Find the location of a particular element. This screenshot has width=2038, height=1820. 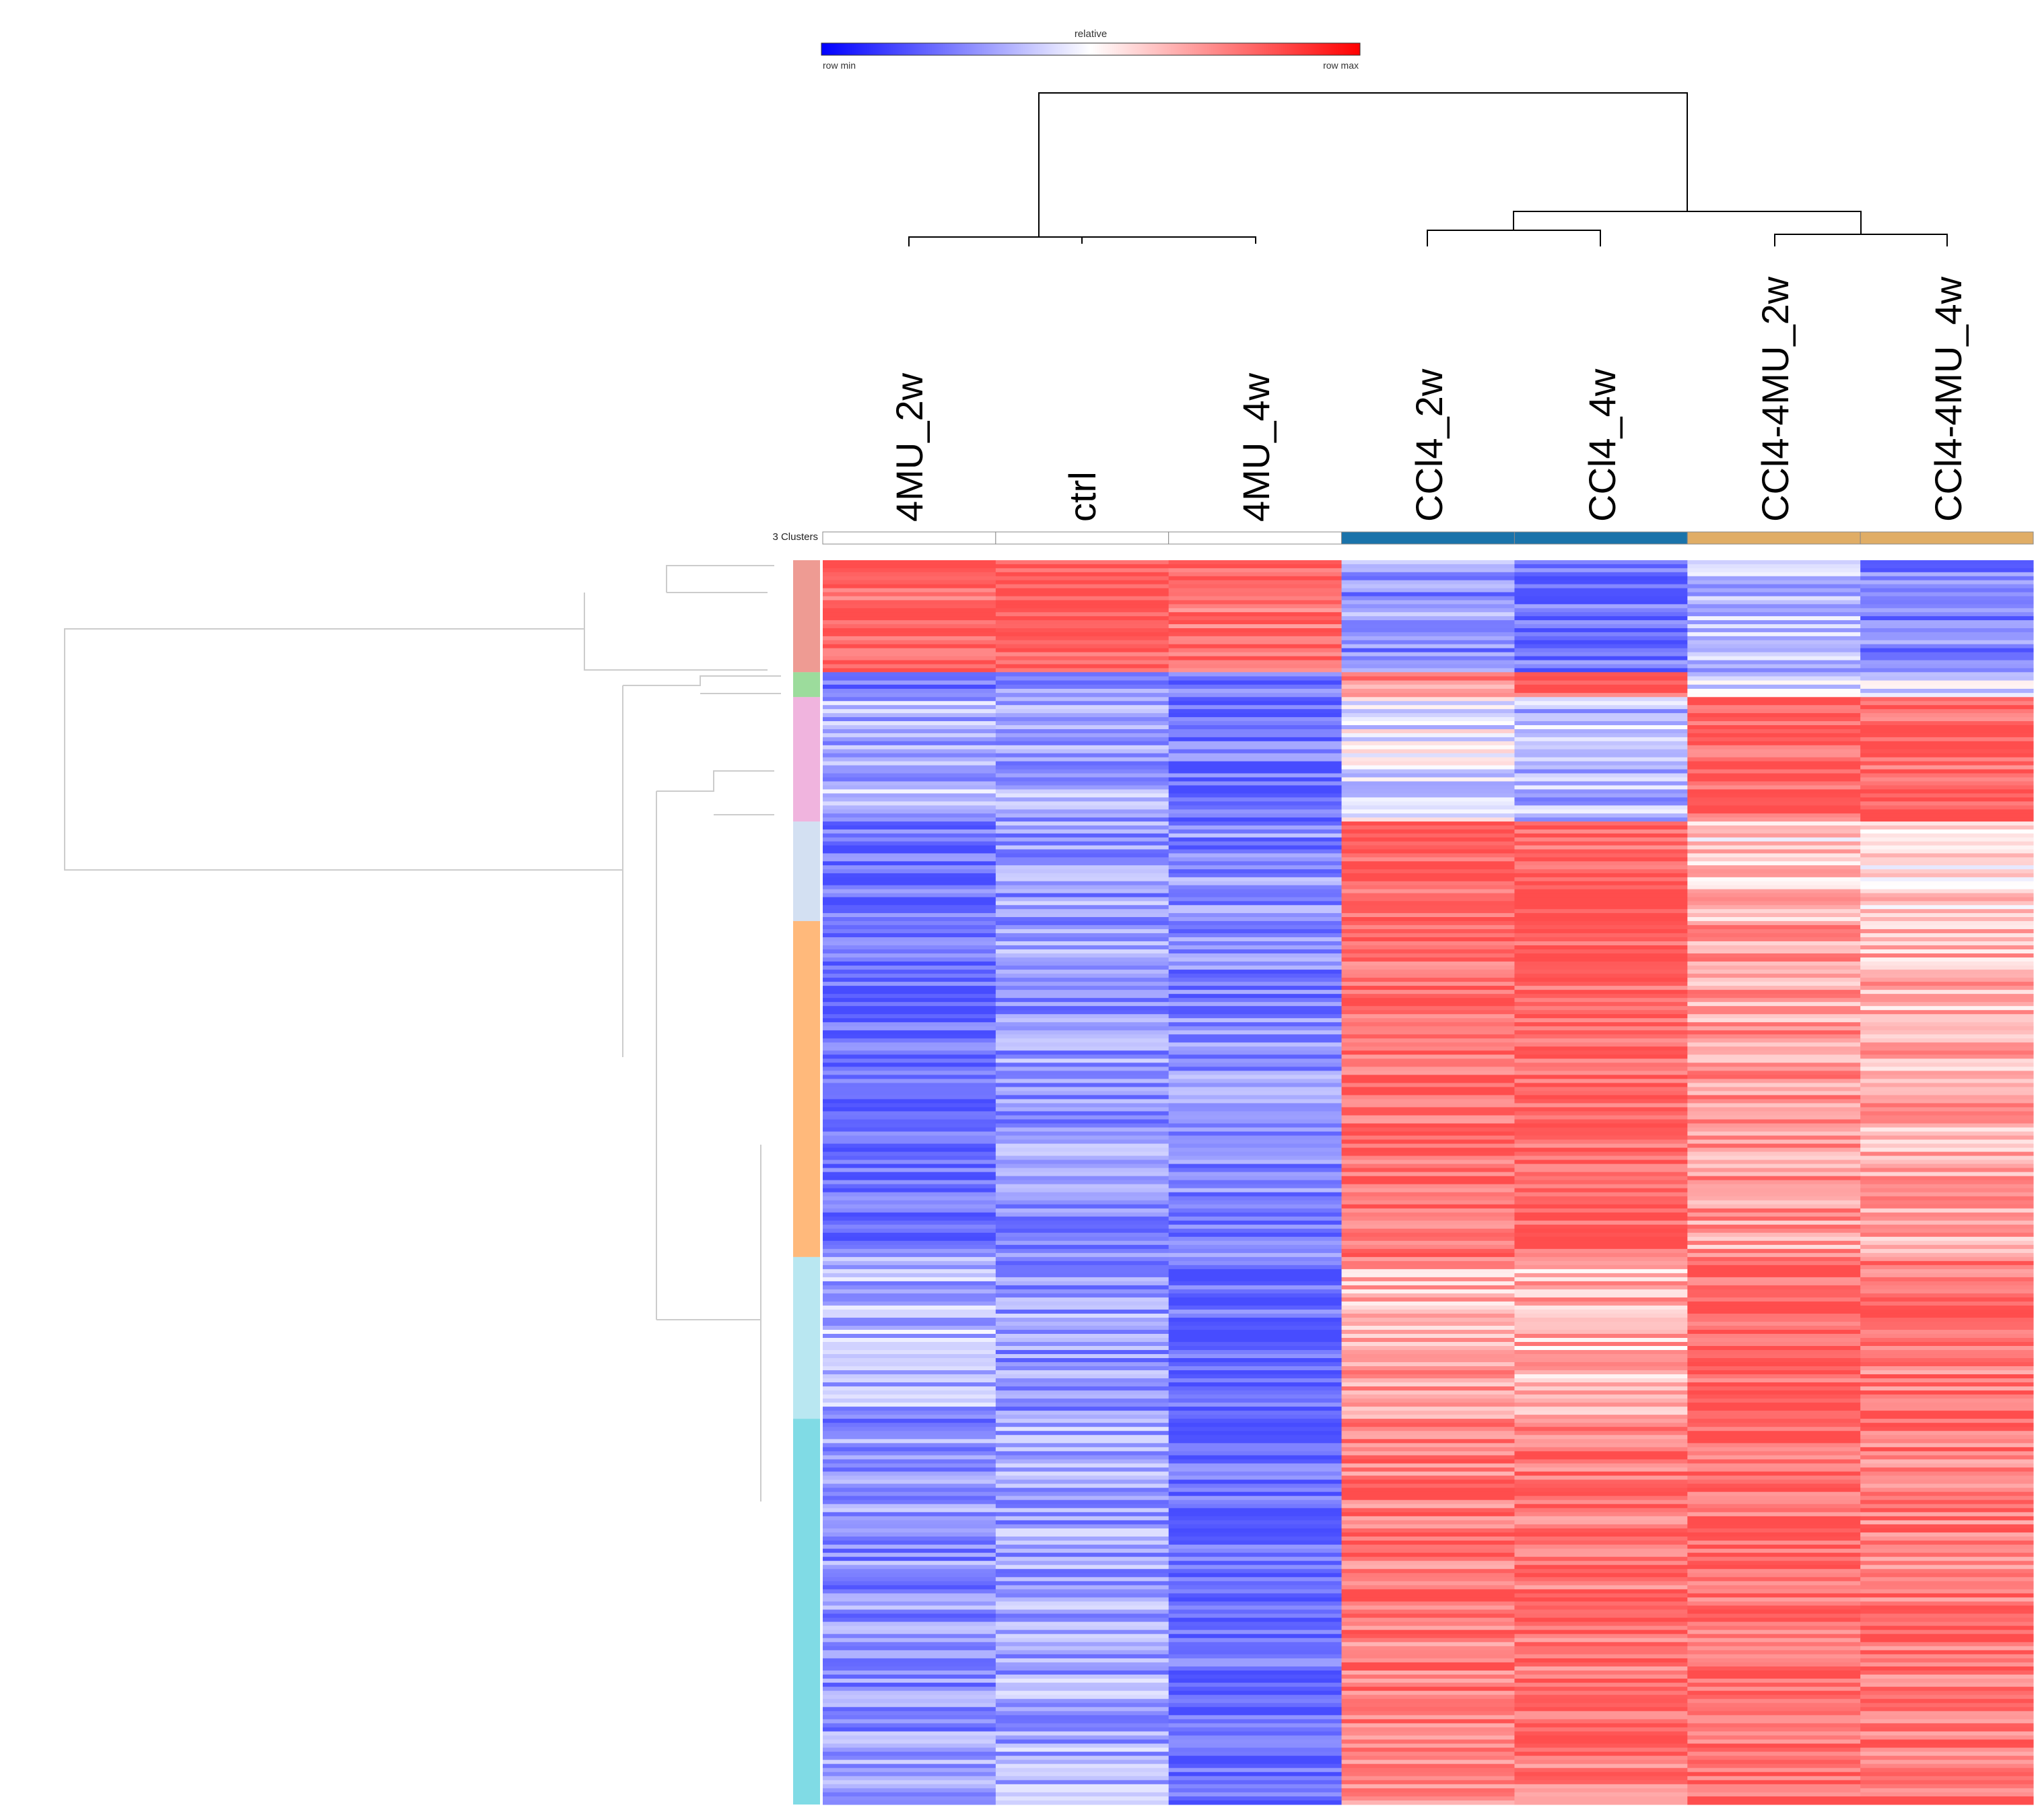

row-dendro-lower is located at coordinates (708, 1324).